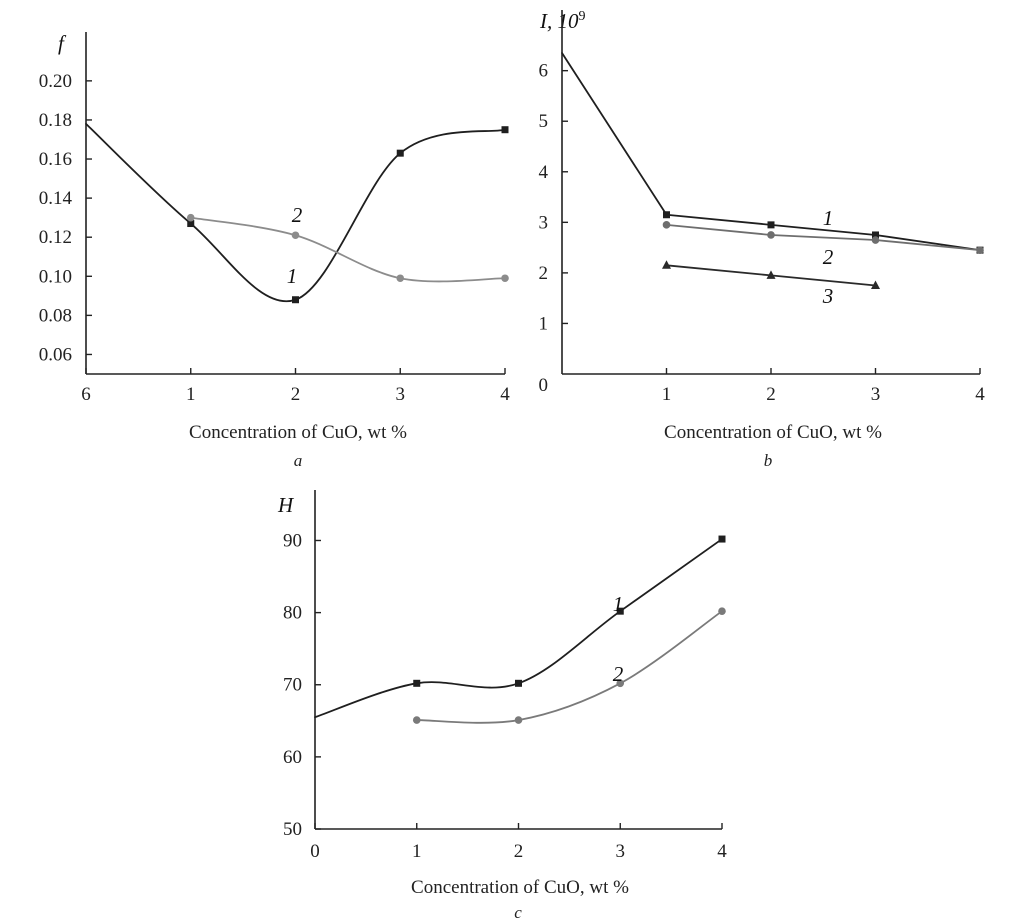 Image resolution: width=1017 pixels, height=921 pixels. What do you see at coordinates (292, 540) in the screenshot?
I see `y-tick-label: 90` at bounding box center [292, 540].